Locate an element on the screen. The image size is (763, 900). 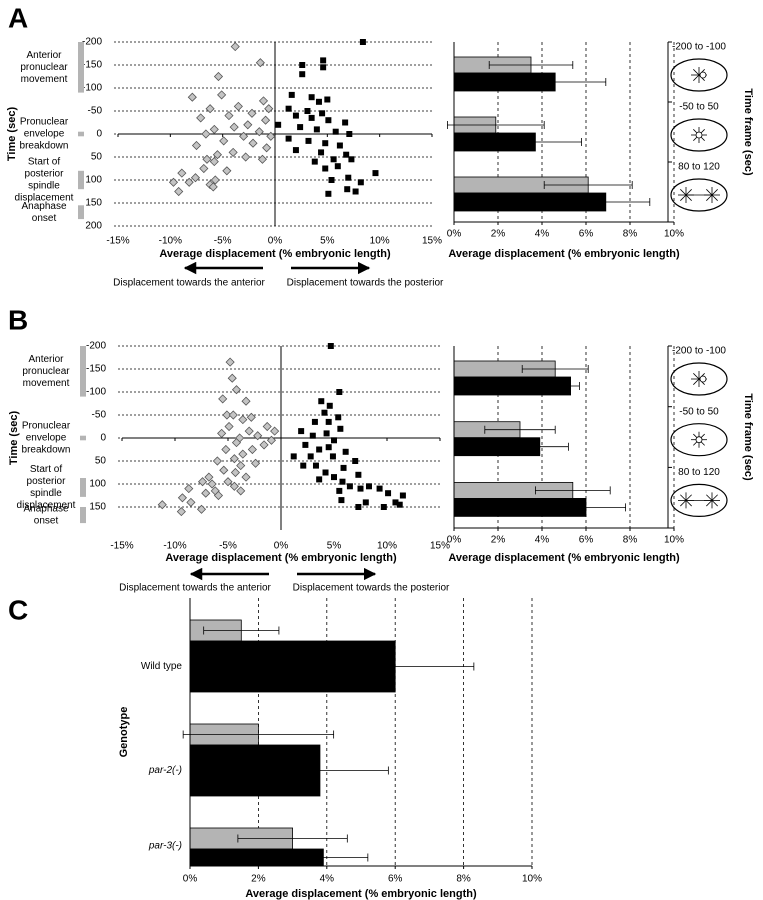
panel-letter: A is located at coordinates (18, 17).